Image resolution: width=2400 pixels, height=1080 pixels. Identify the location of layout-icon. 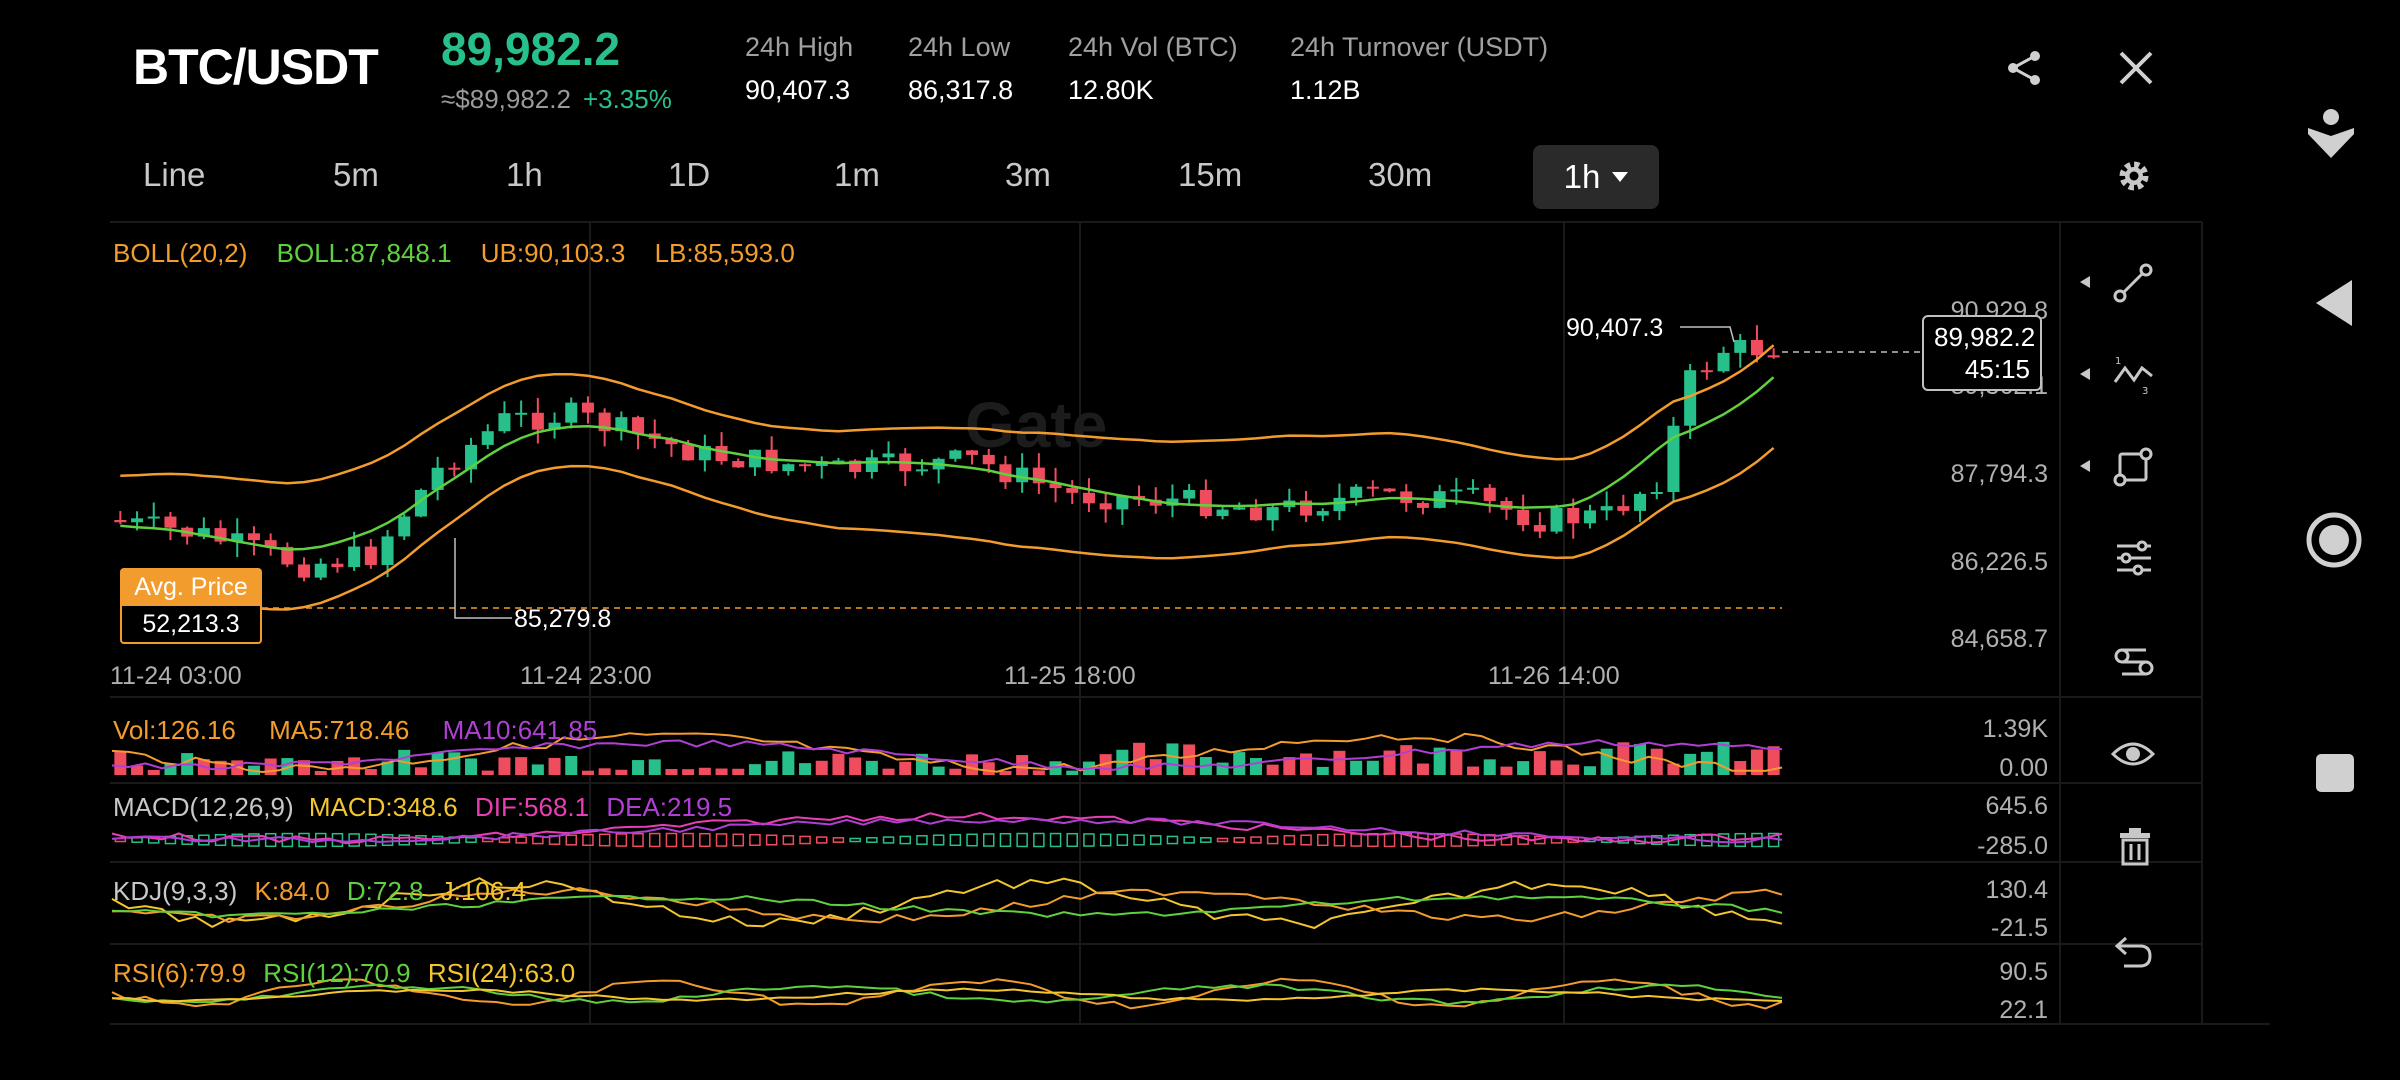
(2134, 662).